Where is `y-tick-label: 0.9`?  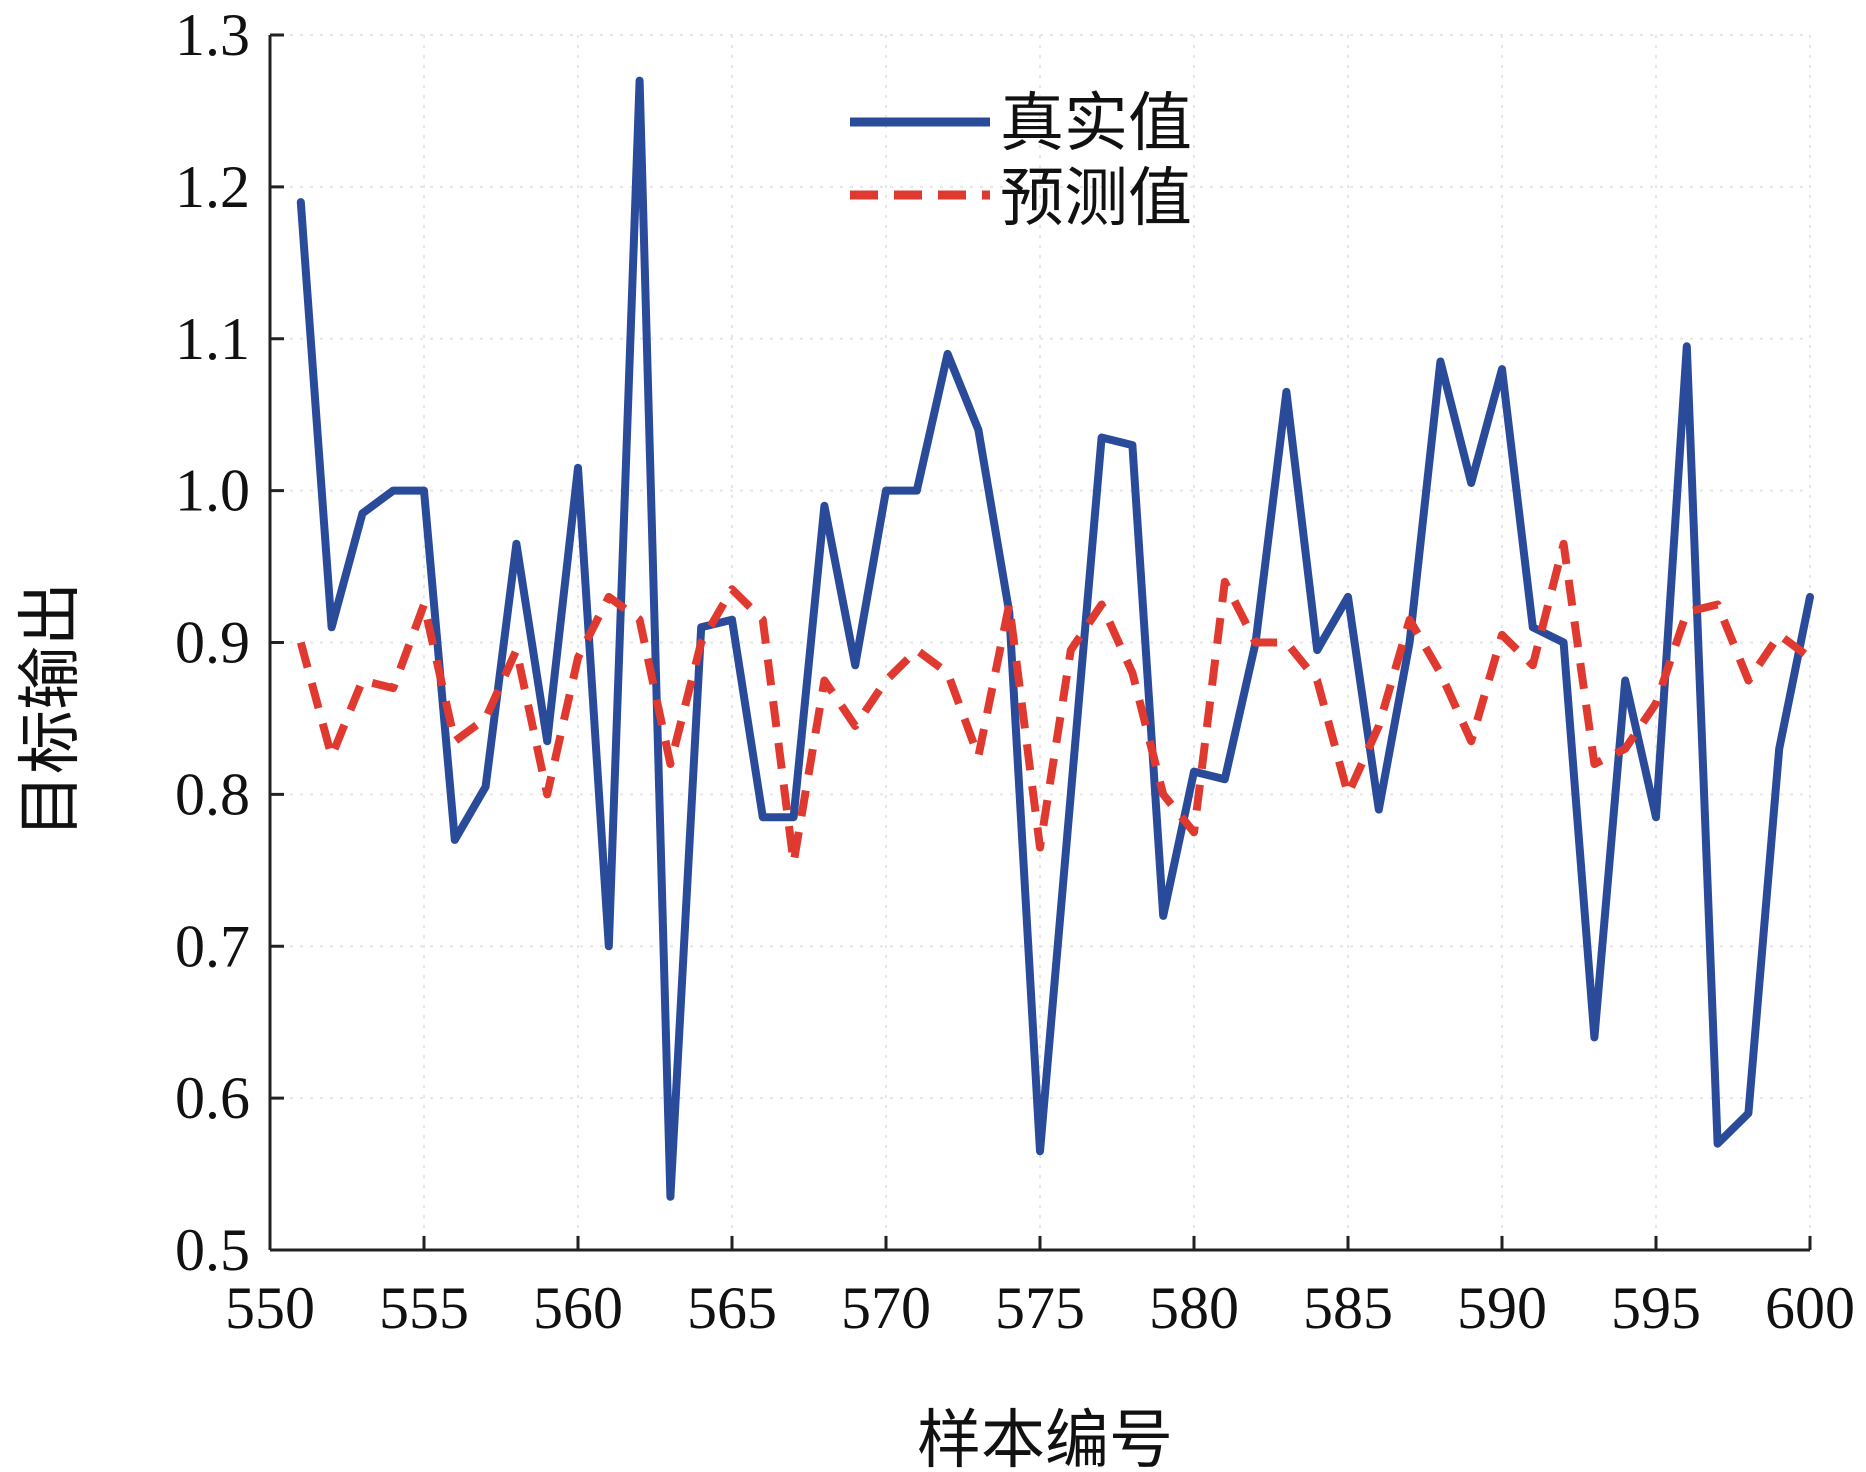 y-tick-label: 0.9 is located at coordinates (212, 643).